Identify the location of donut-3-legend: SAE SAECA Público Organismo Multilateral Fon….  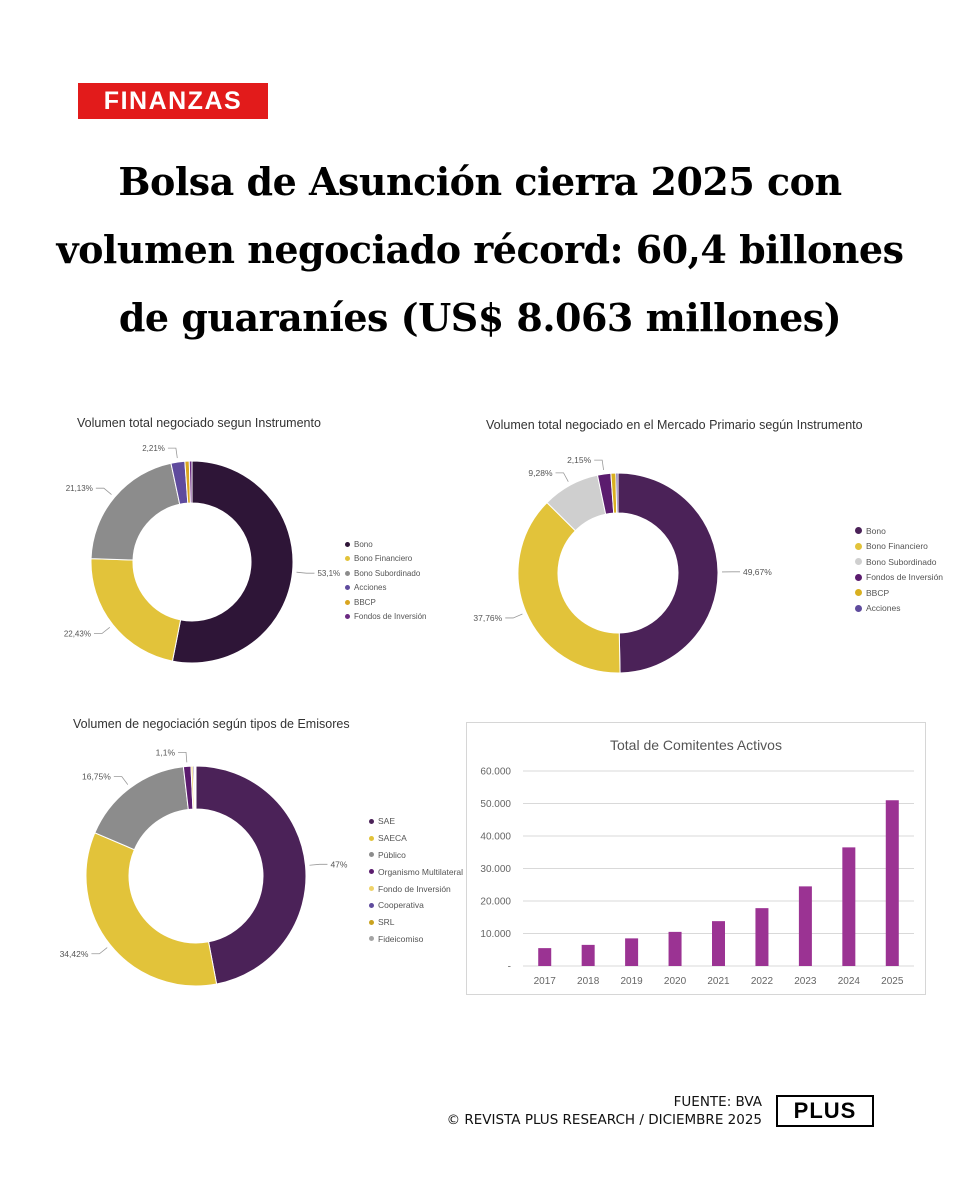
(416, 880).